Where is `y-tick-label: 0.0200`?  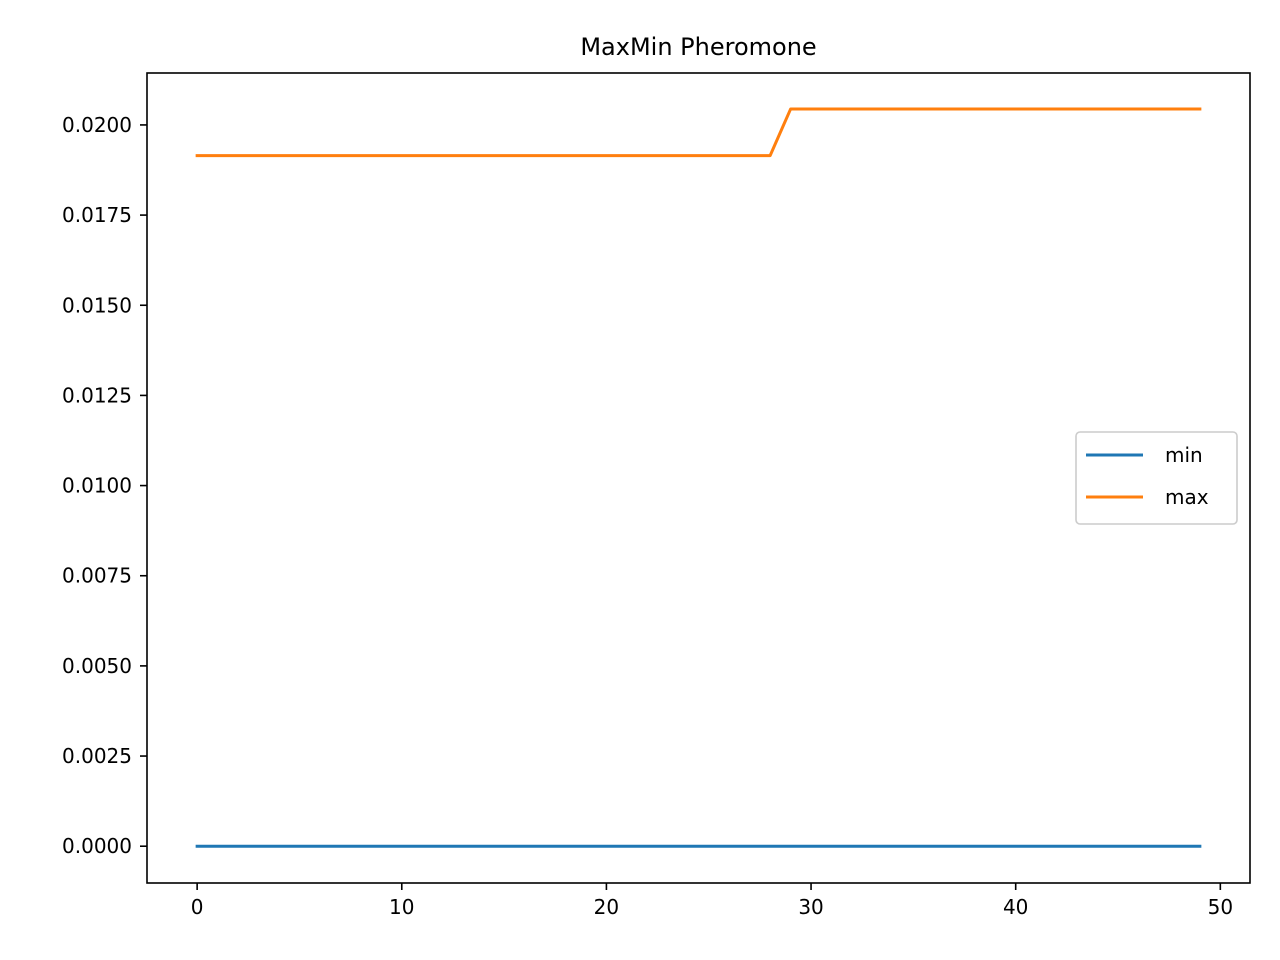 y-tick-label: 0.0200 is located at coordinates (97, 125).